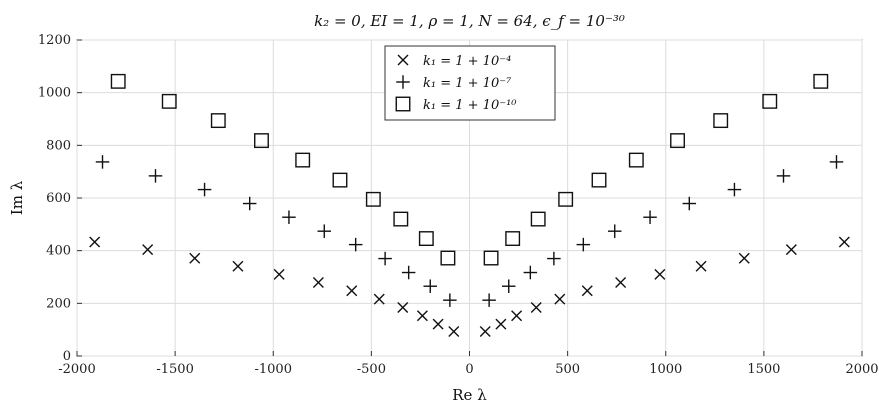  Describe the element at coordinates (174, 369) in the screenshot. I see `x-tick-label: -1500` at that location.